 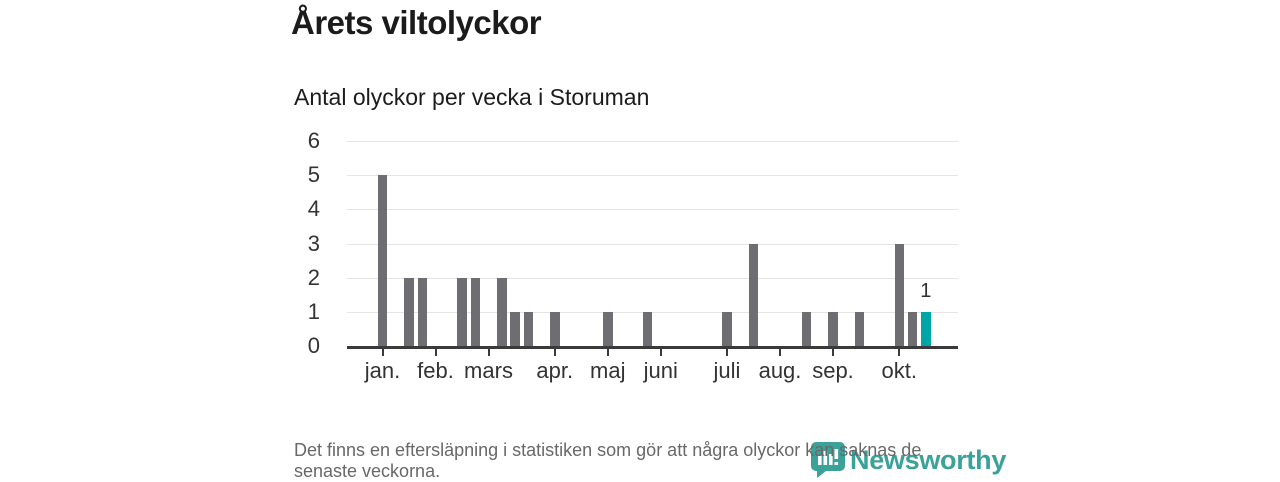 What do you see at coordinates (313, 311) in the screenshot?
I see `y-axis-tick-label: 1` at bounding box center [313, 311].